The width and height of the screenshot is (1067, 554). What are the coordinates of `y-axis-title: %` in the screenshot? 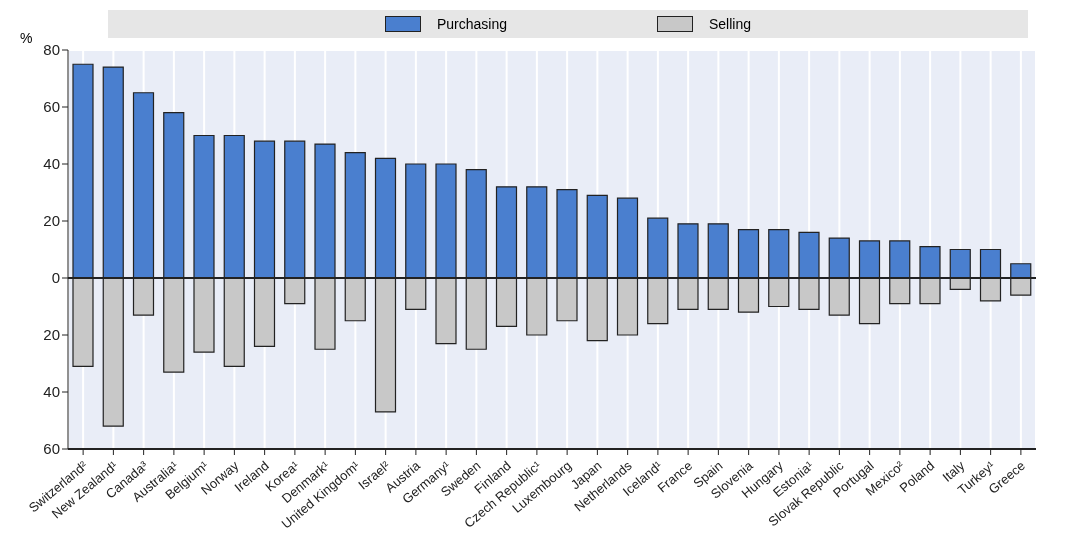 It's located at (26, 38).